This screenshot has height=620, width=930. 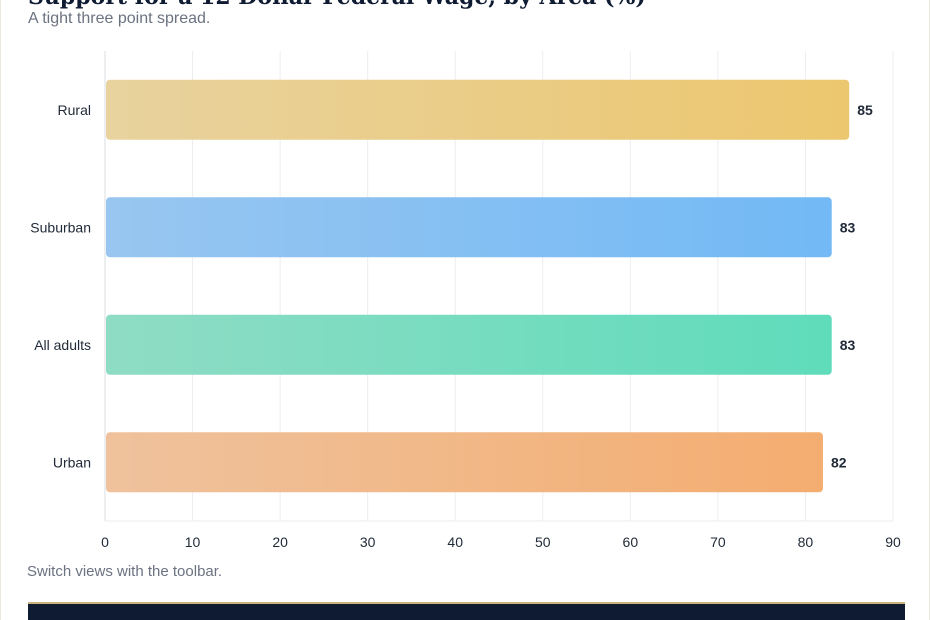 What do you see at coordinates (478, 109) in the screenshot?
I see `bar-rural` at bounding box center [478, 109].